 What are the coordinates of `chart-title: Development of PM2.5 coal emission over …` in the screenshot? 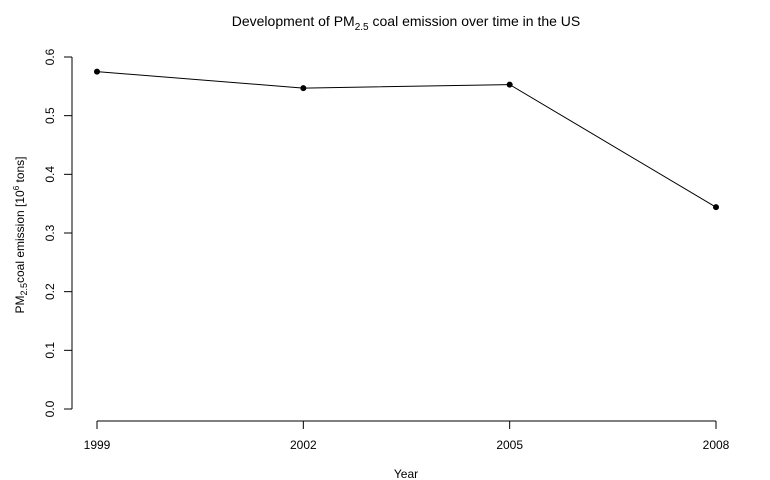 It's located at (406, 23).